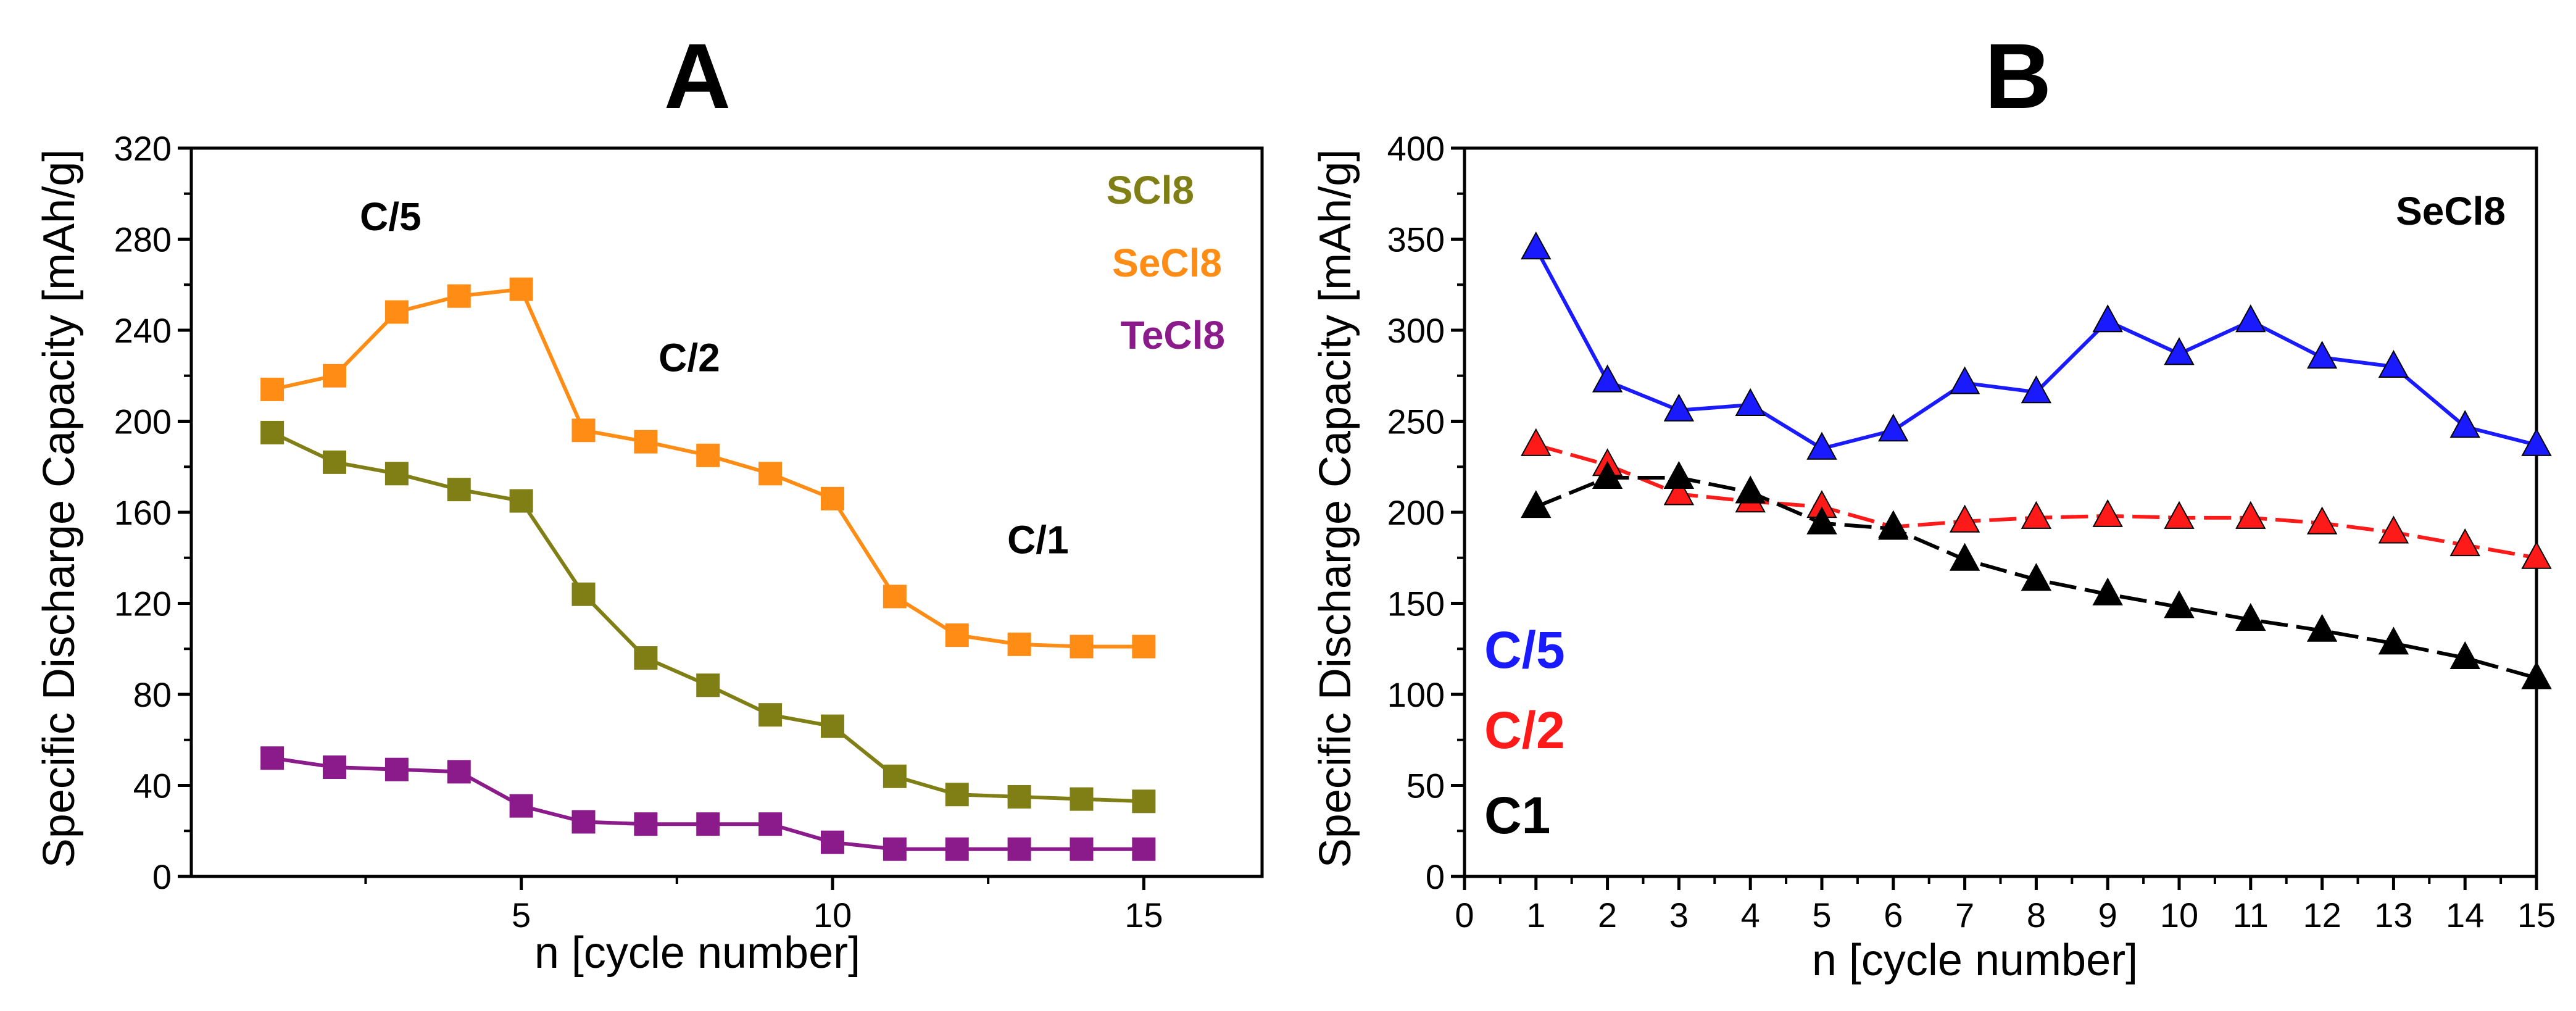 This screenshot has width=2576, height=1011. Describe the element at coordinates (1465, 915) in the screenshot. I see `chart-b-x-tick-label: 0` at that location.